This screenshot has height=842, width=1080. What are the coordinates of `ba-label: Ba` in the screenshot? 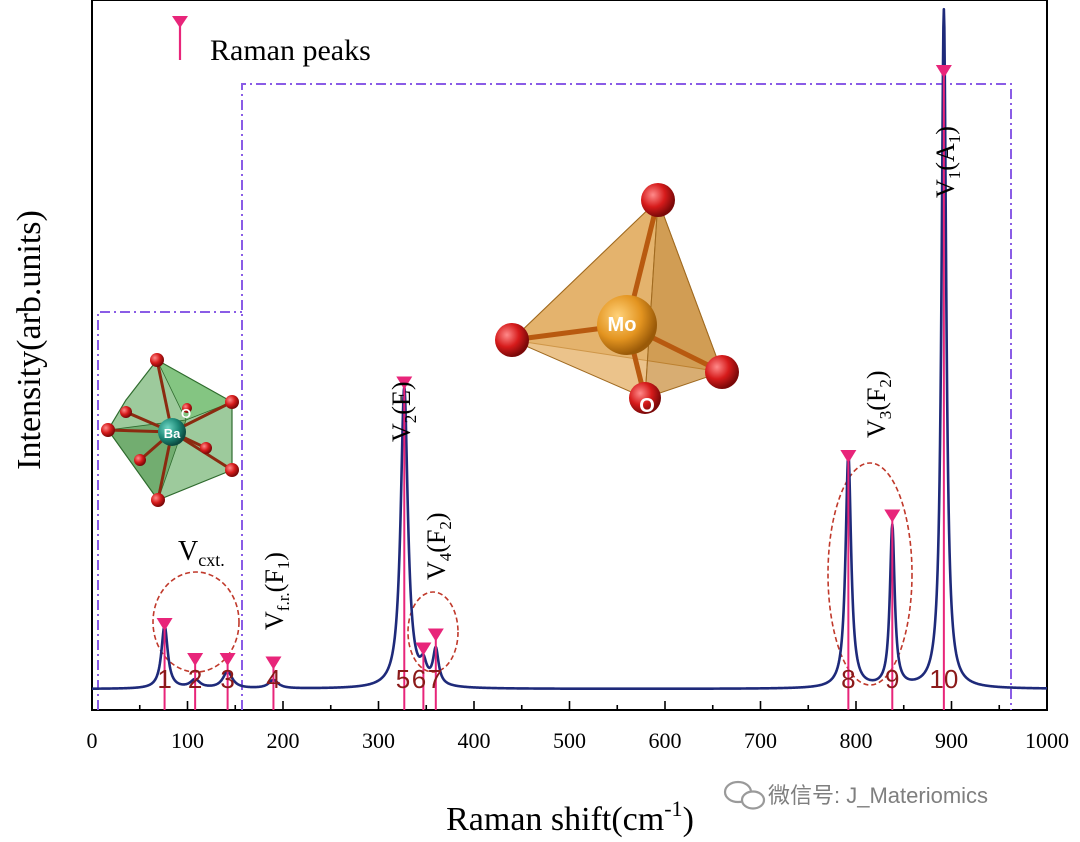 It's located at (172, 433).